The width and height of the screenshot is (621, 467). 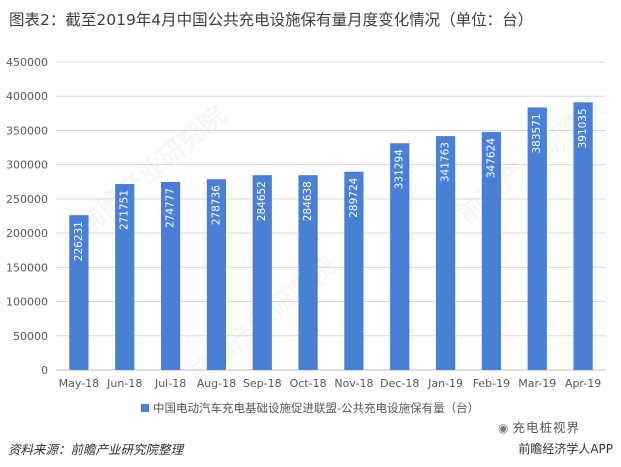 What do you see at coordinates (353, 383) in the screenshot?
I see `x-tick-label: Nov-18` at bounding box center [353, 383].